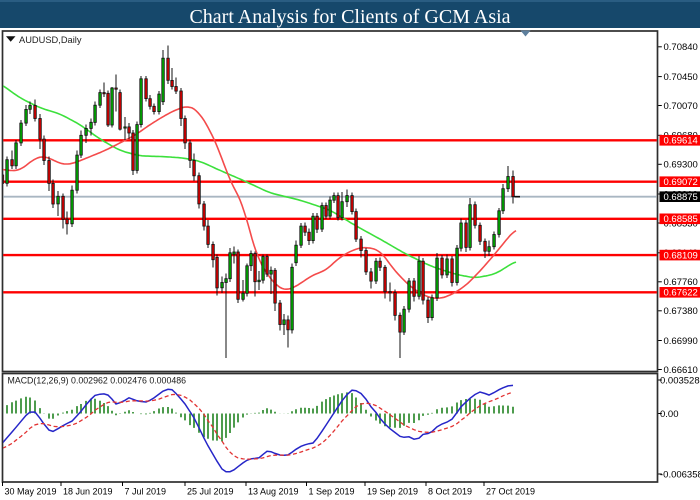  What do you see at coordinates (88, 492) in the screenshot?
I see `svg-text: 18 Jun 2019` at bounding box center [88, 492].